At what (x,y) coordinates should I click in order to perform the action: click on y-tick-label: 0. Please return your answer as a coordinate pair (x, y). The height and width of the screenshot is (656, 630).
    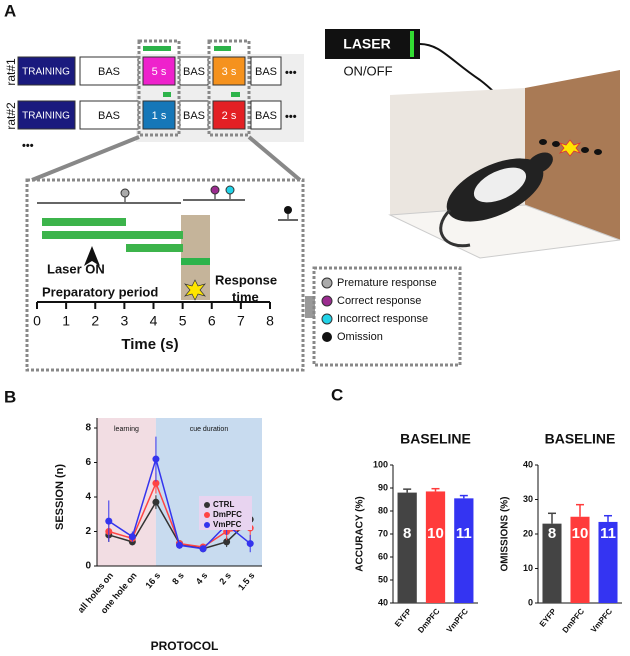
    Looking at the image, I should click on (530, 602).